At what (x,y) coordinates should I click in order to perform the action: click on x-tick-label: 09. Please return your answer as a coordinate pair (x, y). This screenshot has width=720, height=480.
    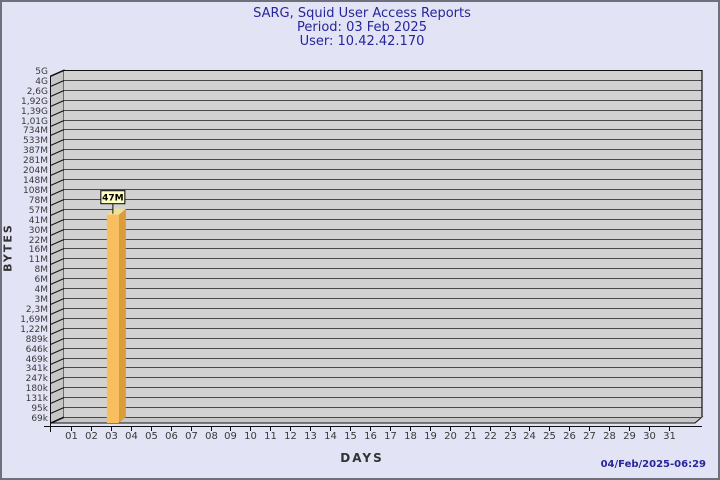
    Looking at the image, I should click on (230, 436).